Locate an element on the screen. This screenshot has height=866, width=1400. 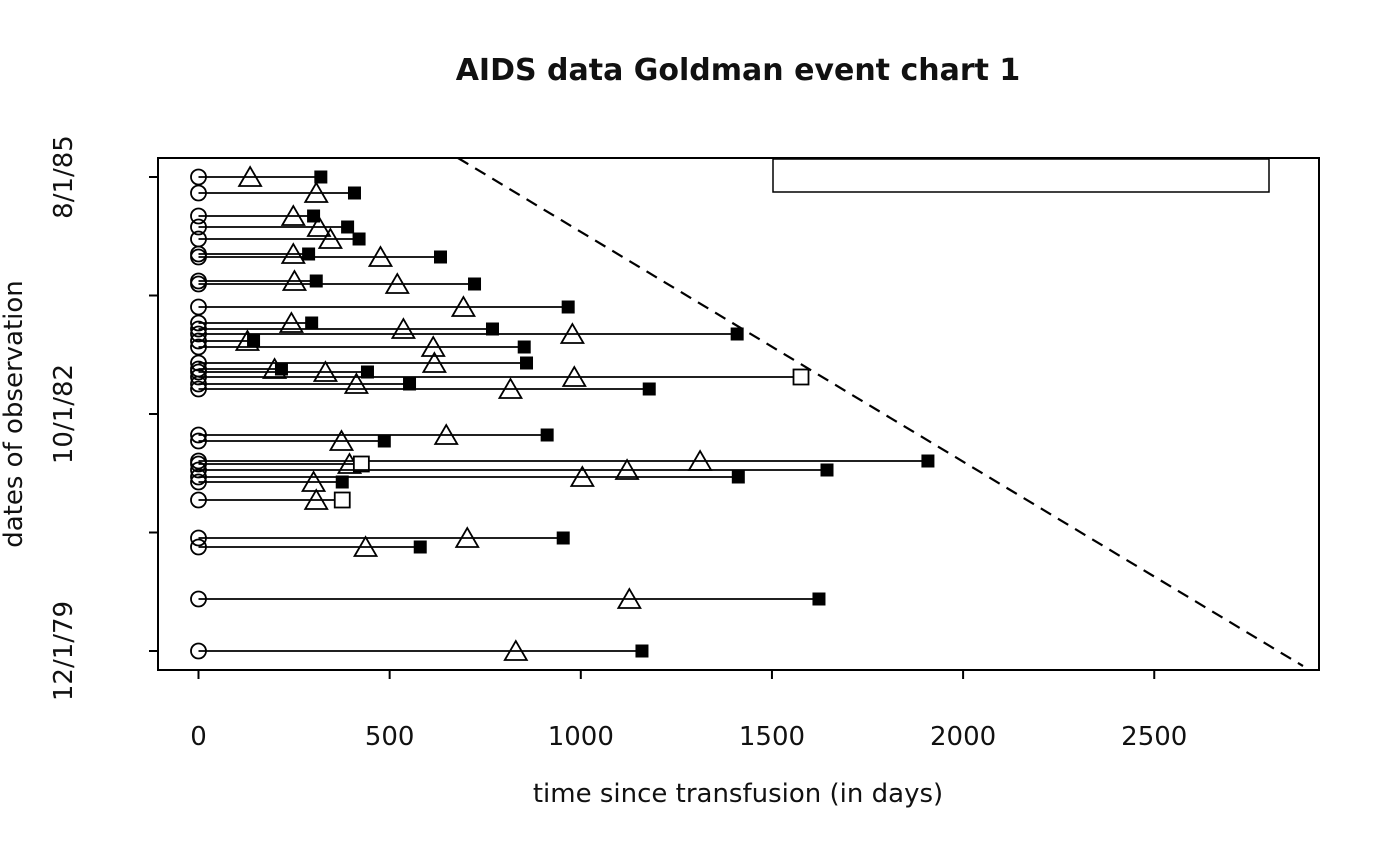
x-tick-label: 0 is located at coordinates (198, 737).